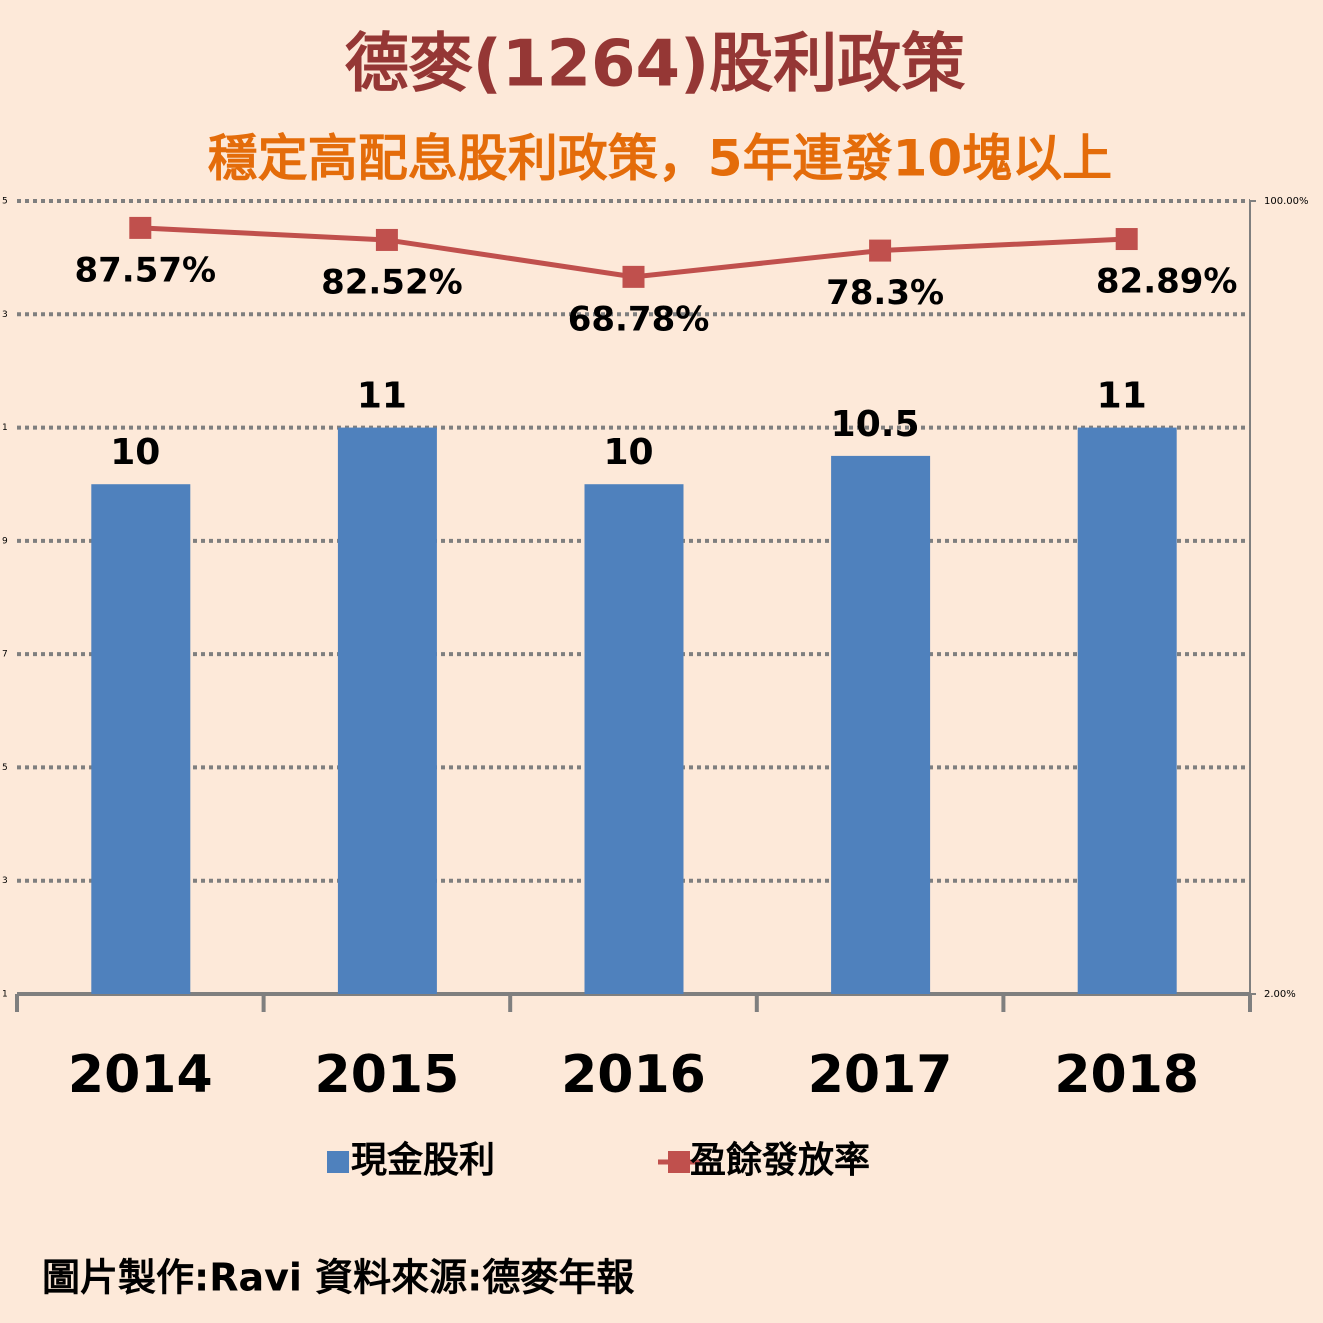 The width and height of the screenshot is (1323, 1323). What do you see at coordinates (423, 1160) in the screenshot?
I see `legend-label: 現金股利` at bounding box center [423, 1160].